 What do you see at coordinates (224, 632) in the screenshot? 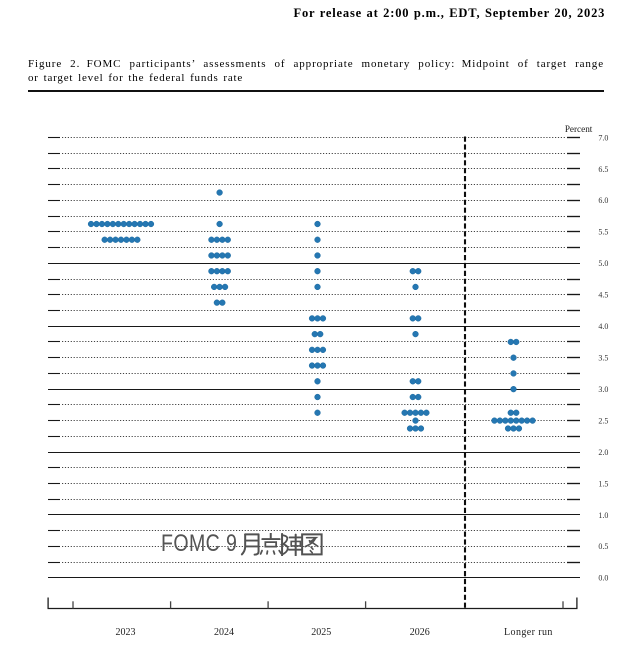
I see `svg-text: 2024` at bounding box center [224, 632].